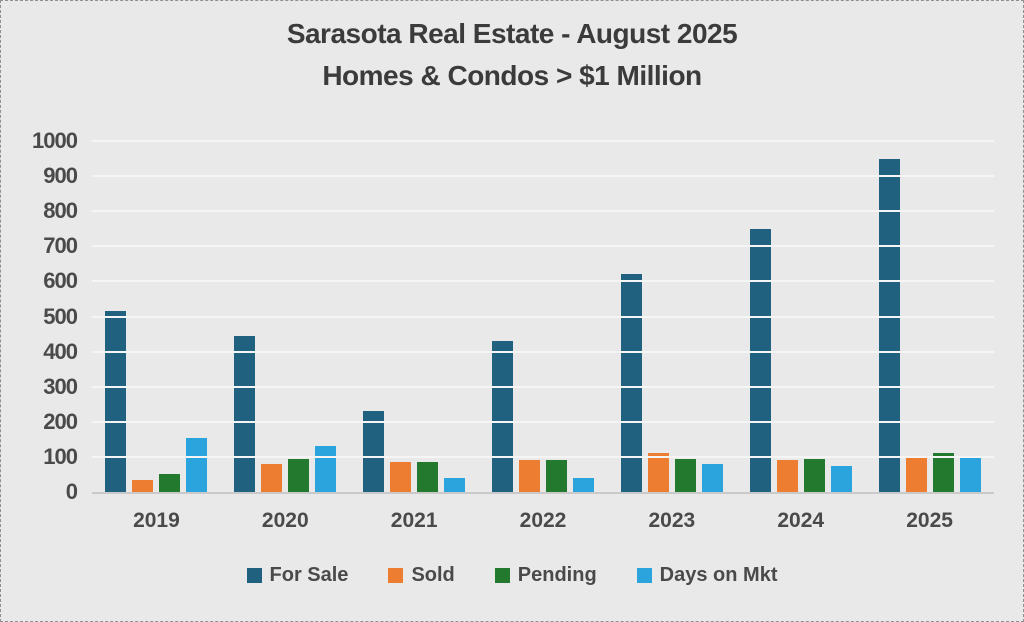 This screenshot has width=1024, height=622. I want to click on y-axis-label-800: 800, so click(60, 211).